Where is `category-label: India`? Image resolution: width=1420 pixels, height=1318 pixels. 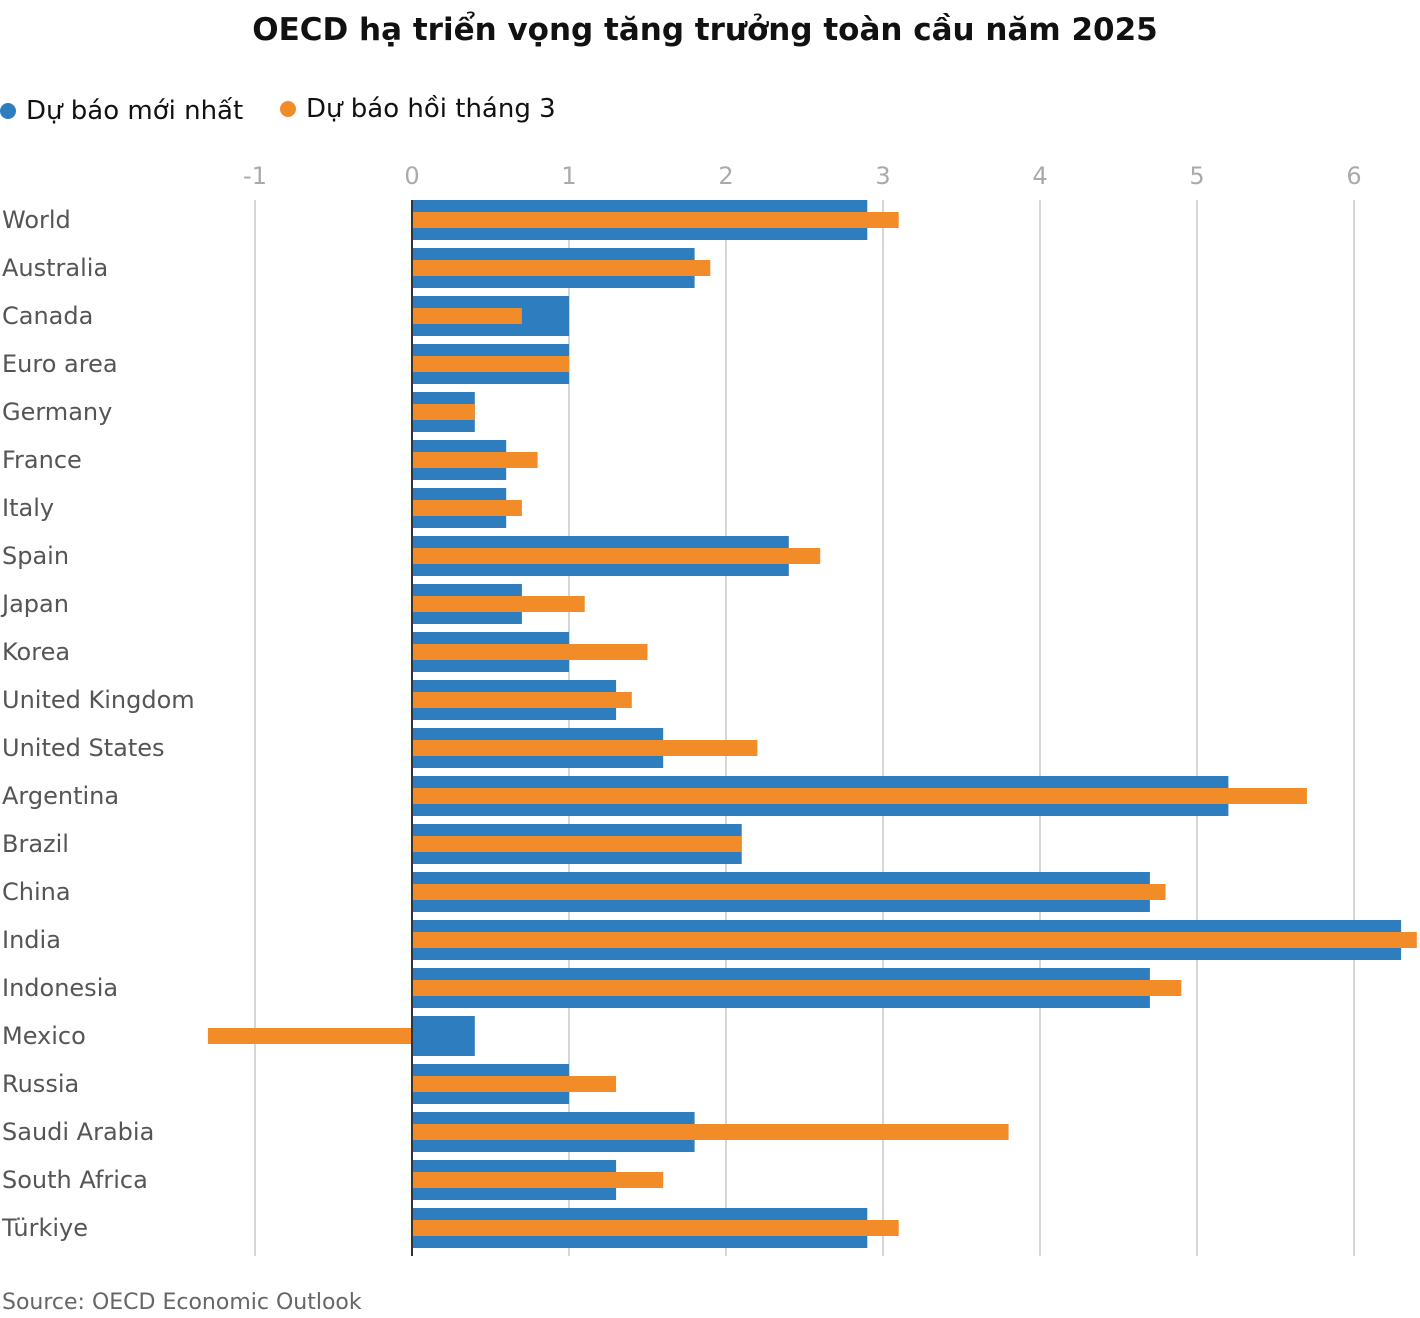
category-label: India is located at coordinates (31, 940).